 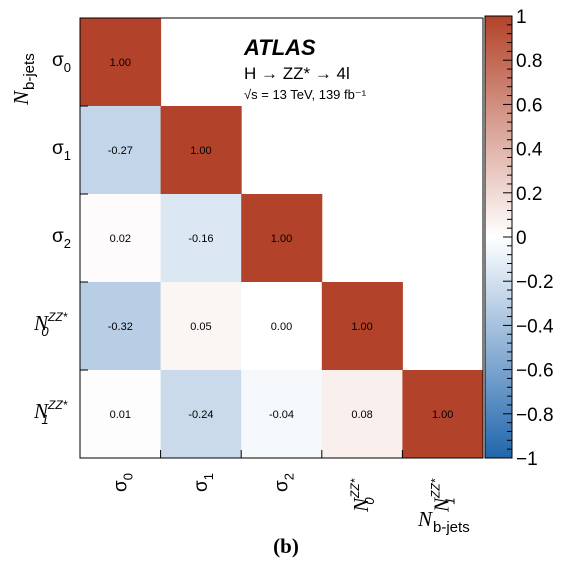 I want to click on cell-value-label: 0.00, so click(x=281, y=327).